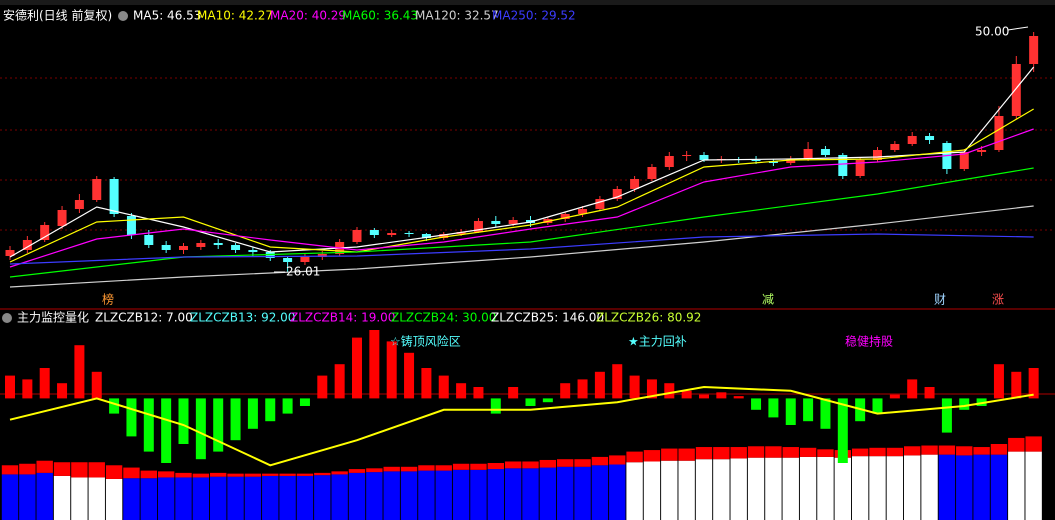  I want to click on panel-title: 主力监控量化, so click(53, 318).